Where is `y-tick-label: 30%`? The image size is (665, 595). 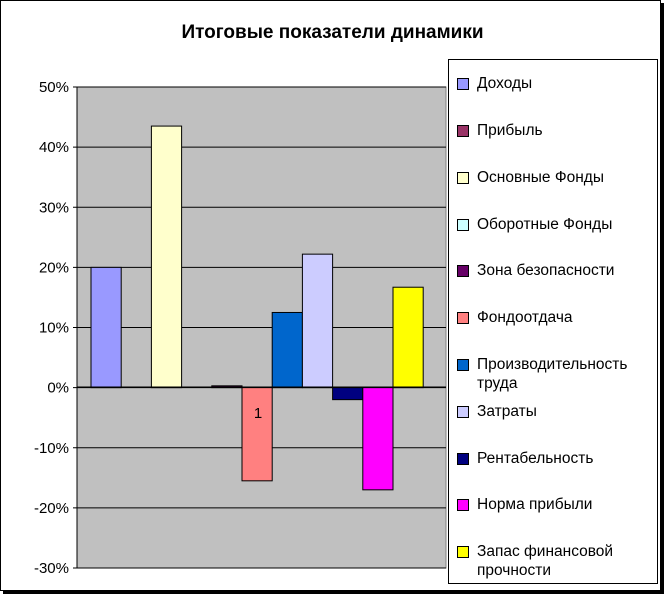
y-tick-label: 30% is located at coordinates (54, 207).